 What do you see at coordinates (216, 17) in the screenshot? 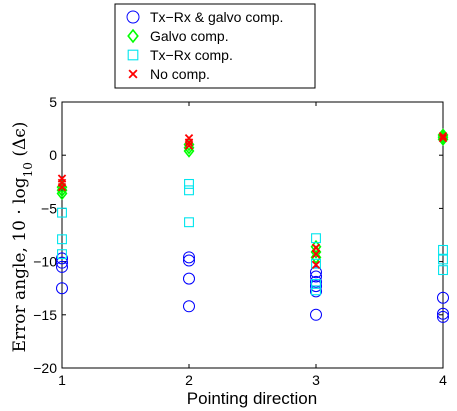
I see `legend-label: Tx−Rx & galvo comp.` at bounding box center [216, 17].